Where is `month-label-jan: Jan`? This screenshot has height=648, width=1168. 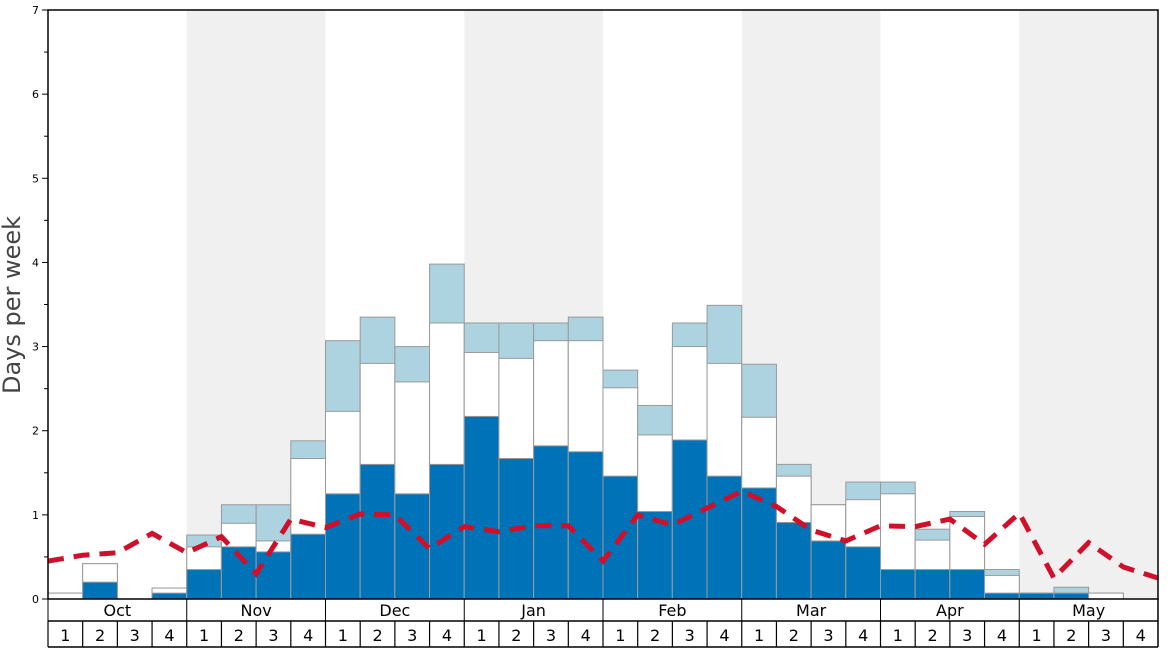 month-label-jan: Jan is located at coordinates (533, 610).